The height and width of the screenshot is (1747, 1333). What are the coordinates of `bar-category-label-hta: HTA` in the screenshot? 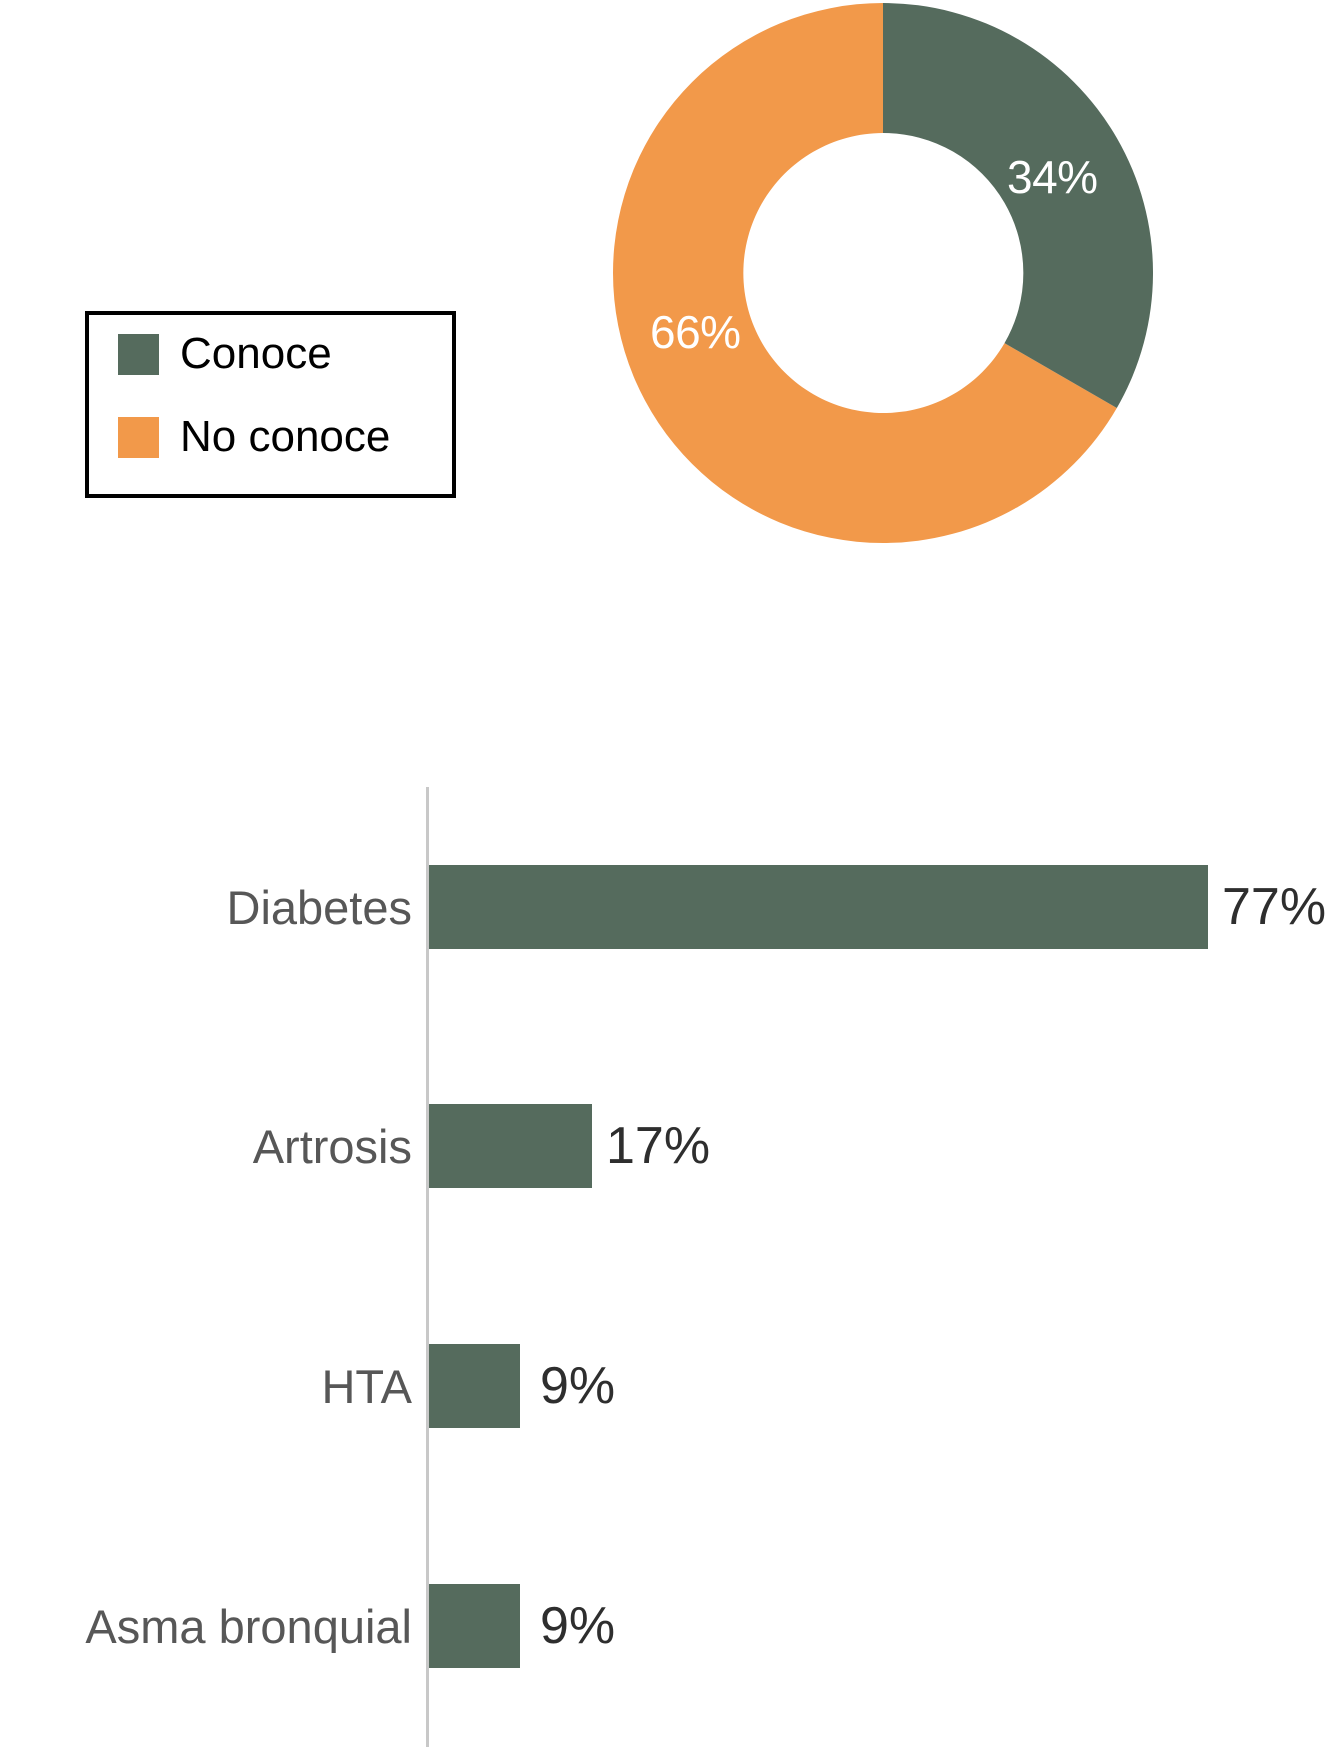 It's located at (366, 1386).